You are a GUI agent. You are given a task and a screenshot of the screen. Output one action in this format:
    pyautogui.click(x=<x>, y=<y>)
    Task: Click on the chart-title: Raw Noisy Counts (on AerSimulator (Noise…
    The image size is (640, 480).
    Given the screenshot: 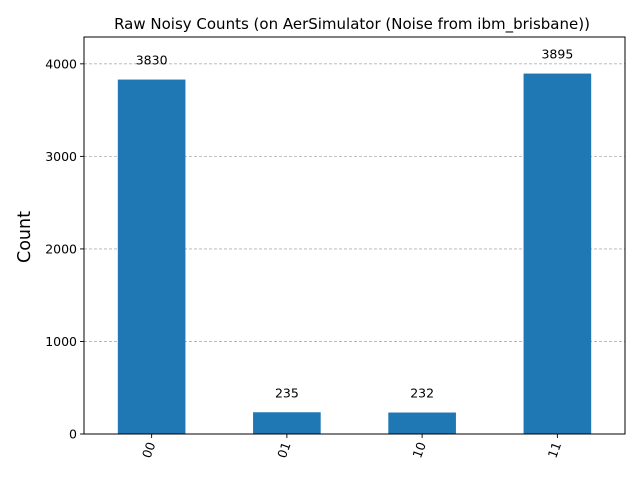 What is the action you would take?
    pyautogui.click(x=352, y=24)
    